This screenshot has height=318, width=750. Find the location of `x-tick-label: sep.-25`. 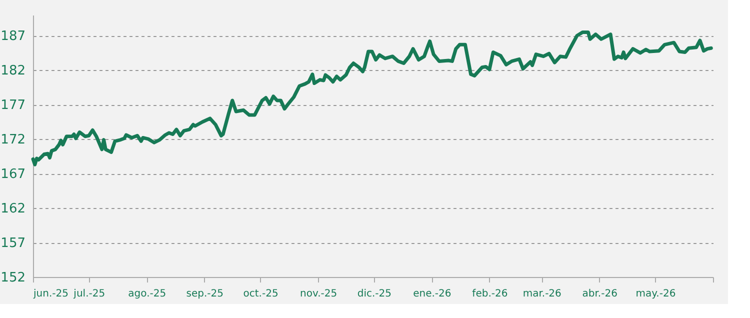

x-tick-label: sep.-25 is located at coordinates (205, 294).